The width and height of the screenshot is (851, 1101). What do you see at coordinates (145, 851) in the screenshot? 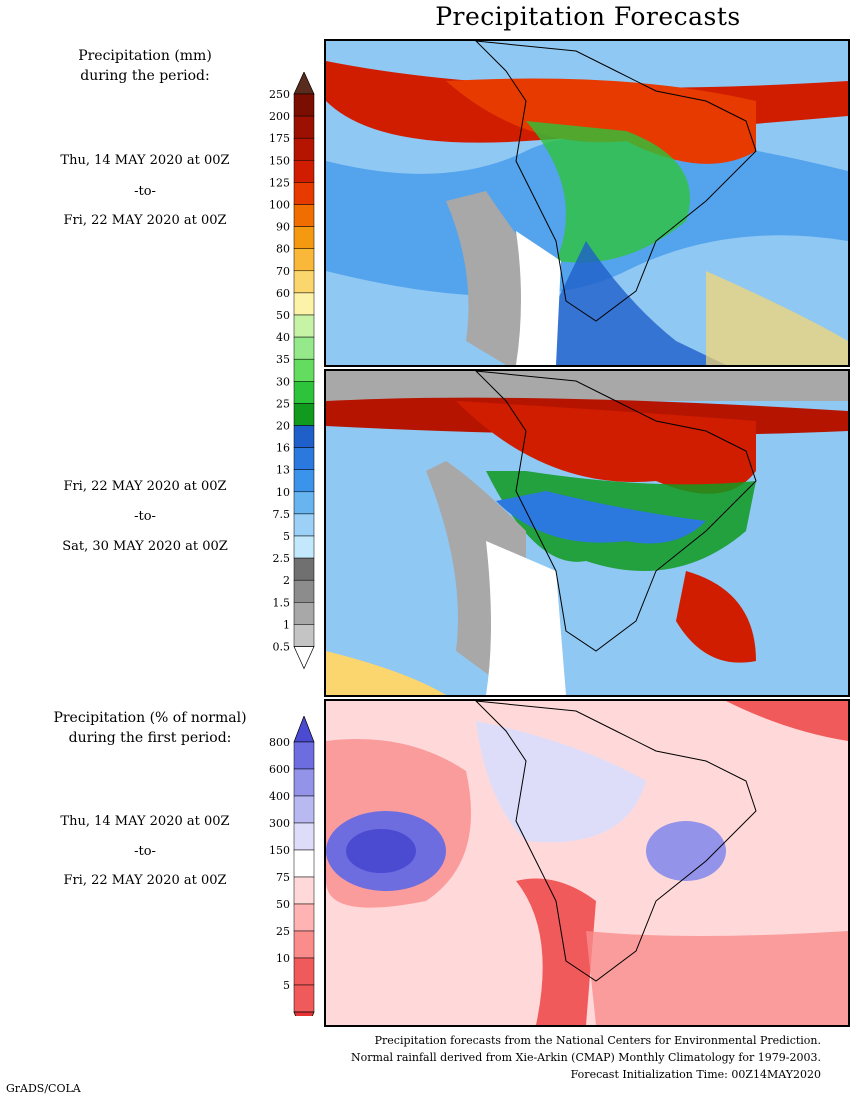
I see `period3-sep: -to-` at bounding box center [145, 851].